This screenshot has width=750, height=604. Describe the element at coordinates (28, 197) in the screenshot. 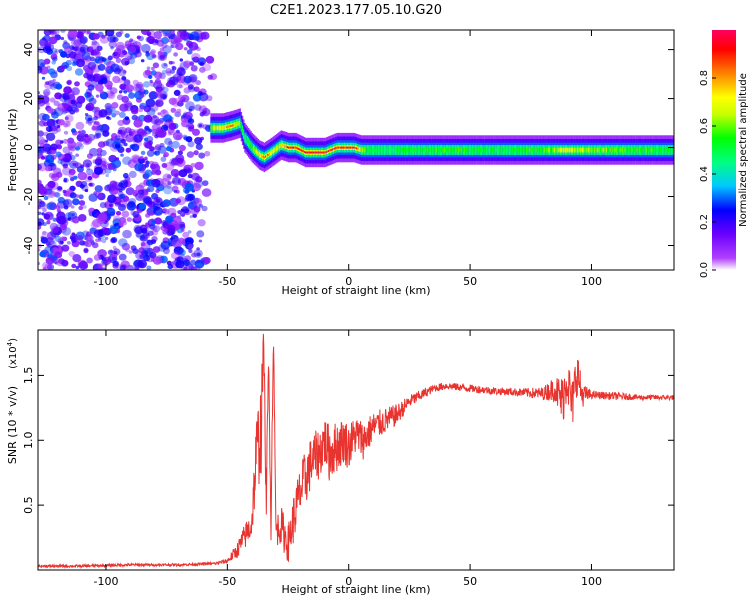

I see `y-tick-label: -20` at that location.